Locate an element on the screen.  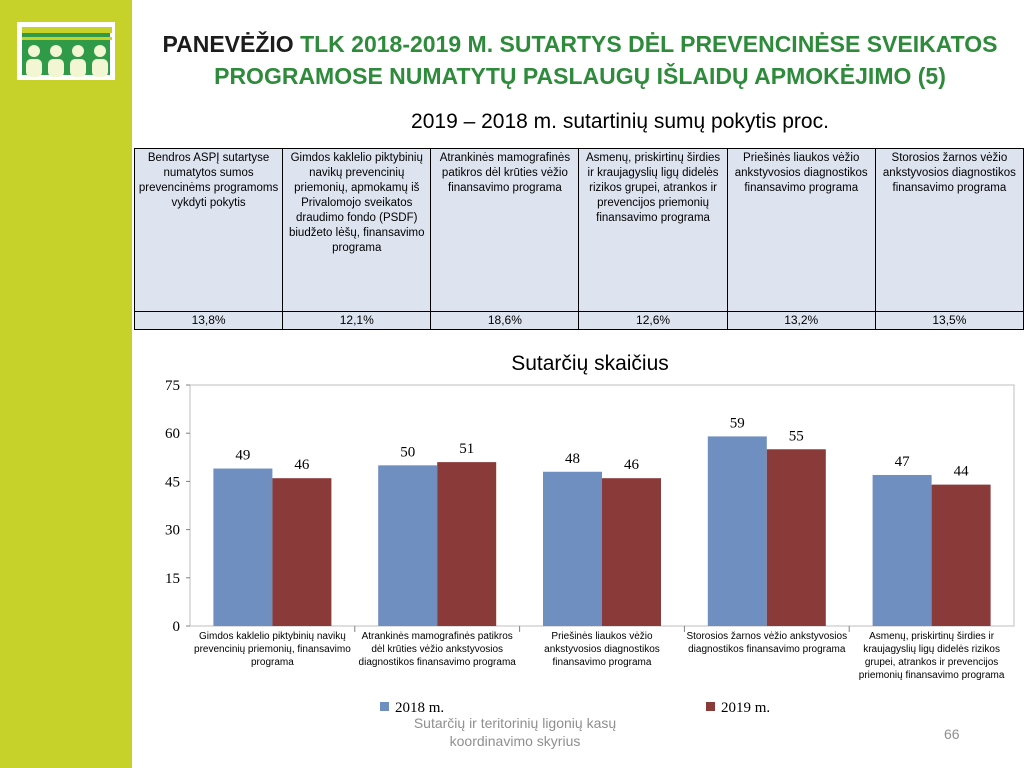
legend-label-2019: 2019 m. is located at coordinates (746, 708).